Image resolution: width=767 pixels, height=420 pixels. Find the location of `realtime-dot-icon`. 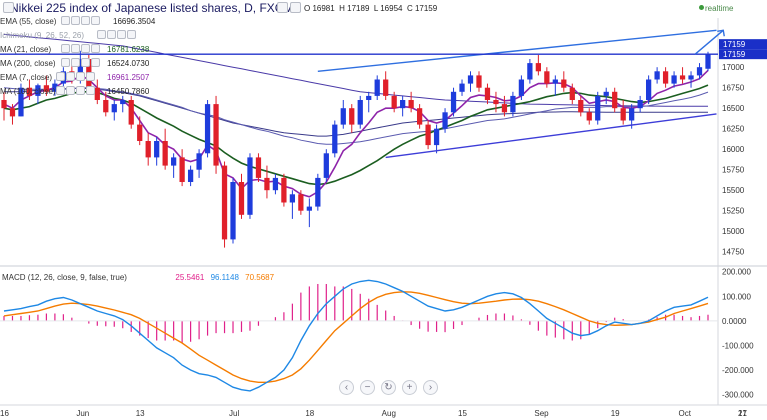

realtime-dot-icon is located at coordinates (701, 7).